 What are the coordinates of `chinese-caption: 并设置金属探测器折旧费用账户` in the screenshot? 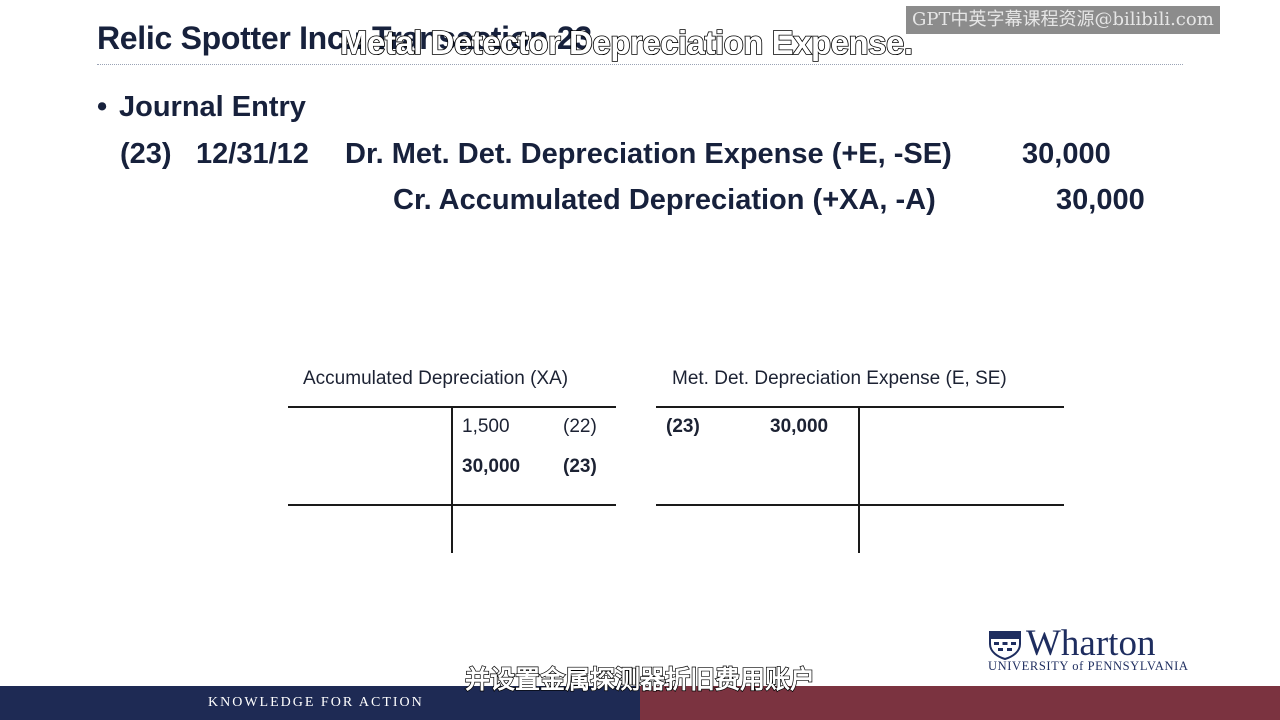 It's located at (639, 679).